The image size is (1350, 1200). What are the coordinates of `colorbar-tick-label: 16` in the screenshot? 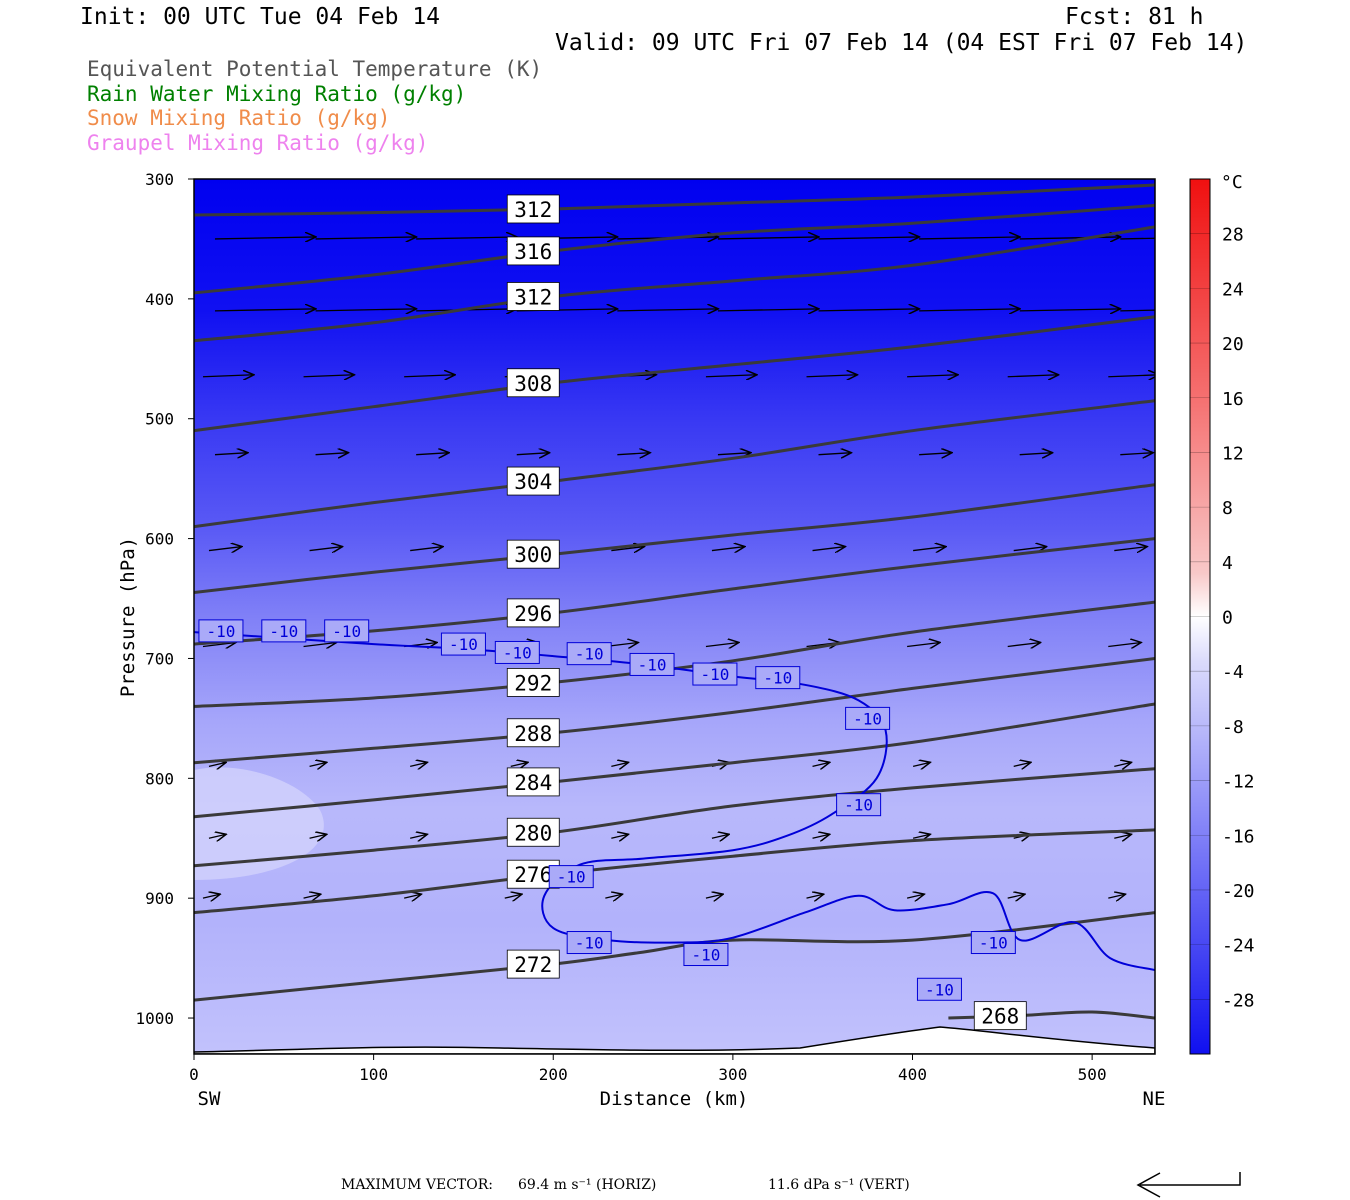 It's located at (1233, 399).